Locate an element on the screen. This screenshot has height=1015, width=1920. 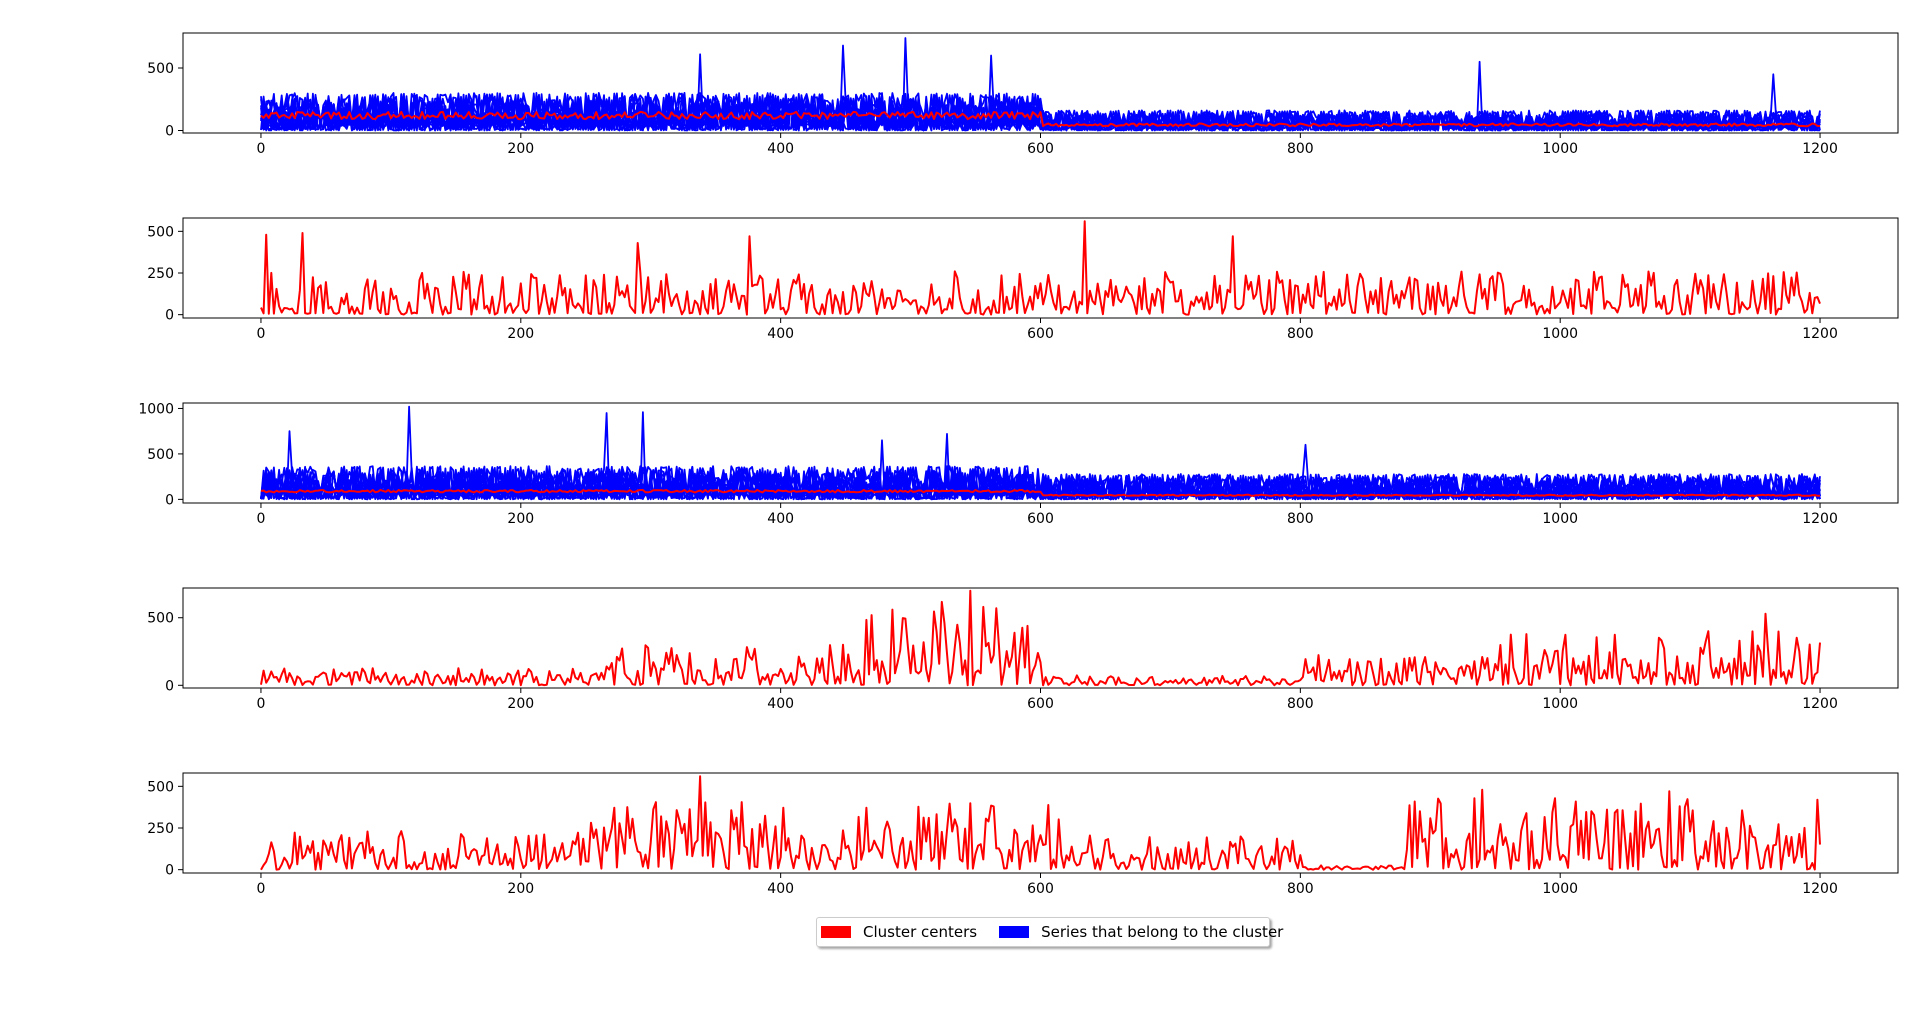
panel-5: 0 200 400 600 800 1000 1200 0 250 500 is located at coordinates (1023, 834).